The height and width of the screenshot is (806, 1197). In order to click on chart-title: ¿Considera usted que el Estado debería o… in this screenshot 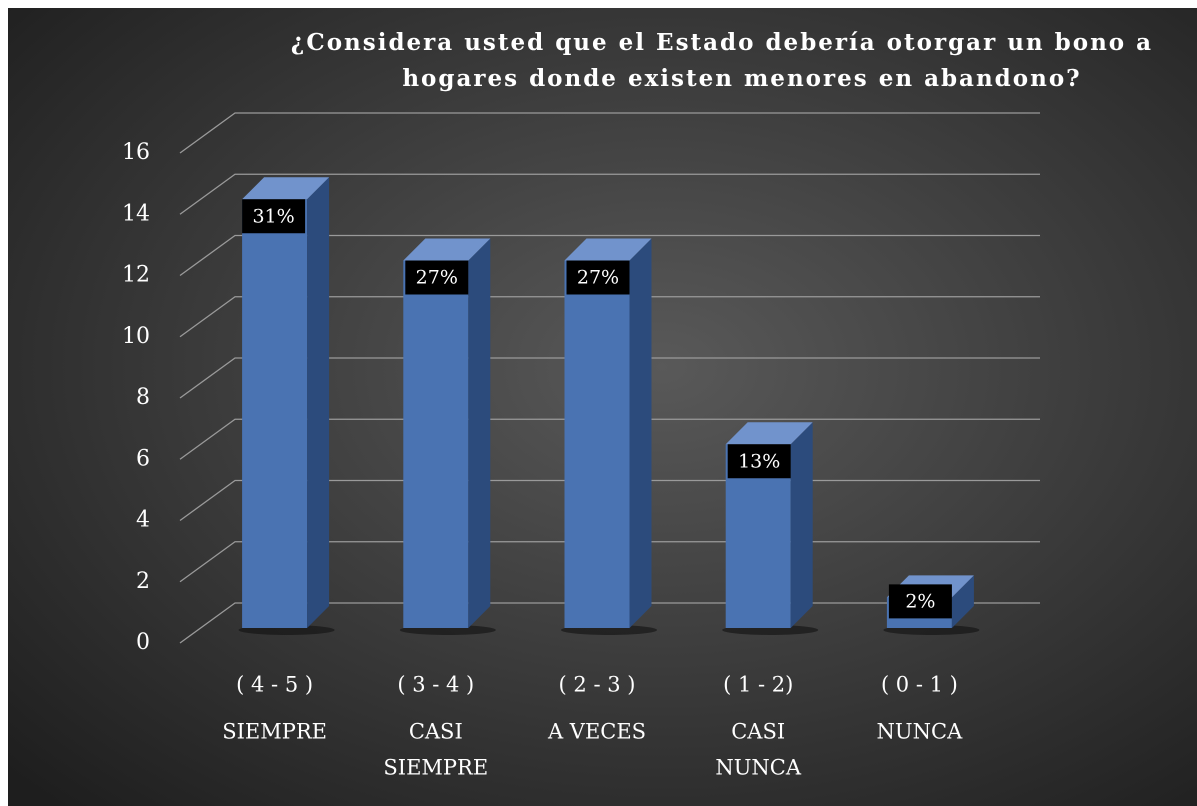, I will do `click(722, 42)`.